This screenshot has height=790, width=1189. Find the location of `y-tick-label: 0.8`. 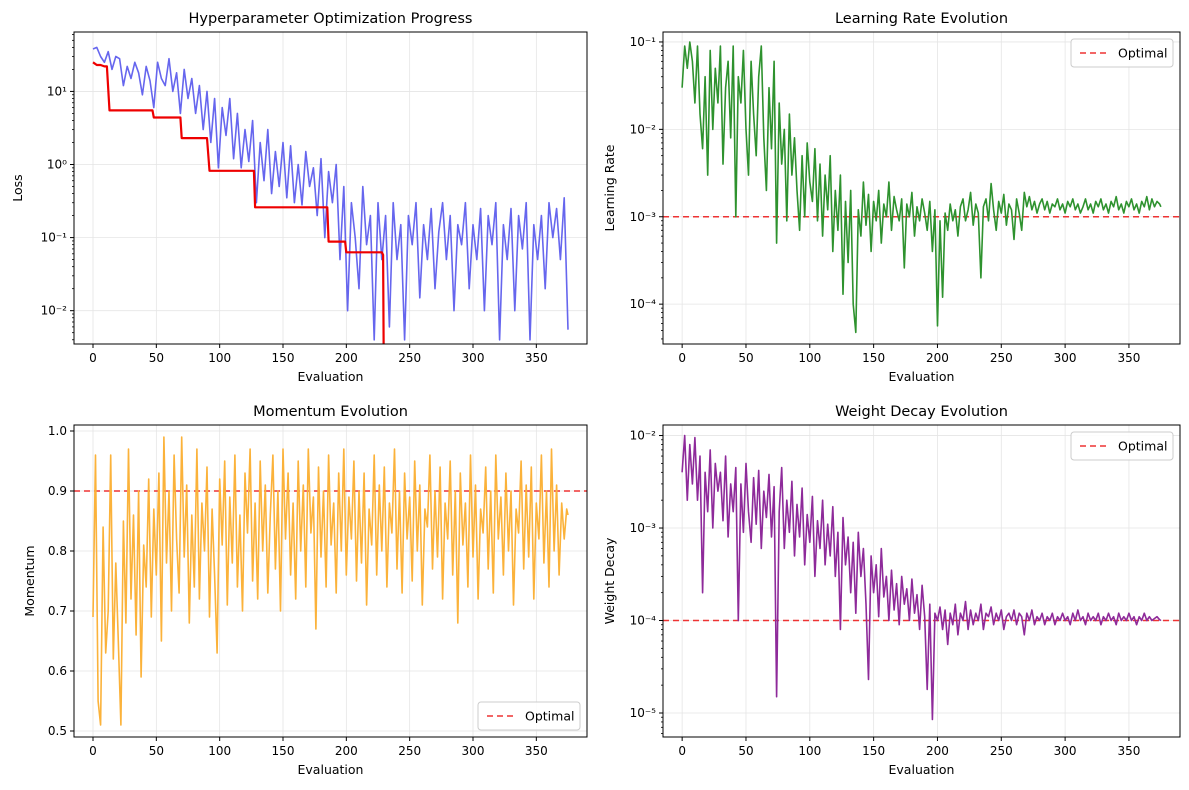

y-tick-label: 0.8 is located at coordinates (57, 551).